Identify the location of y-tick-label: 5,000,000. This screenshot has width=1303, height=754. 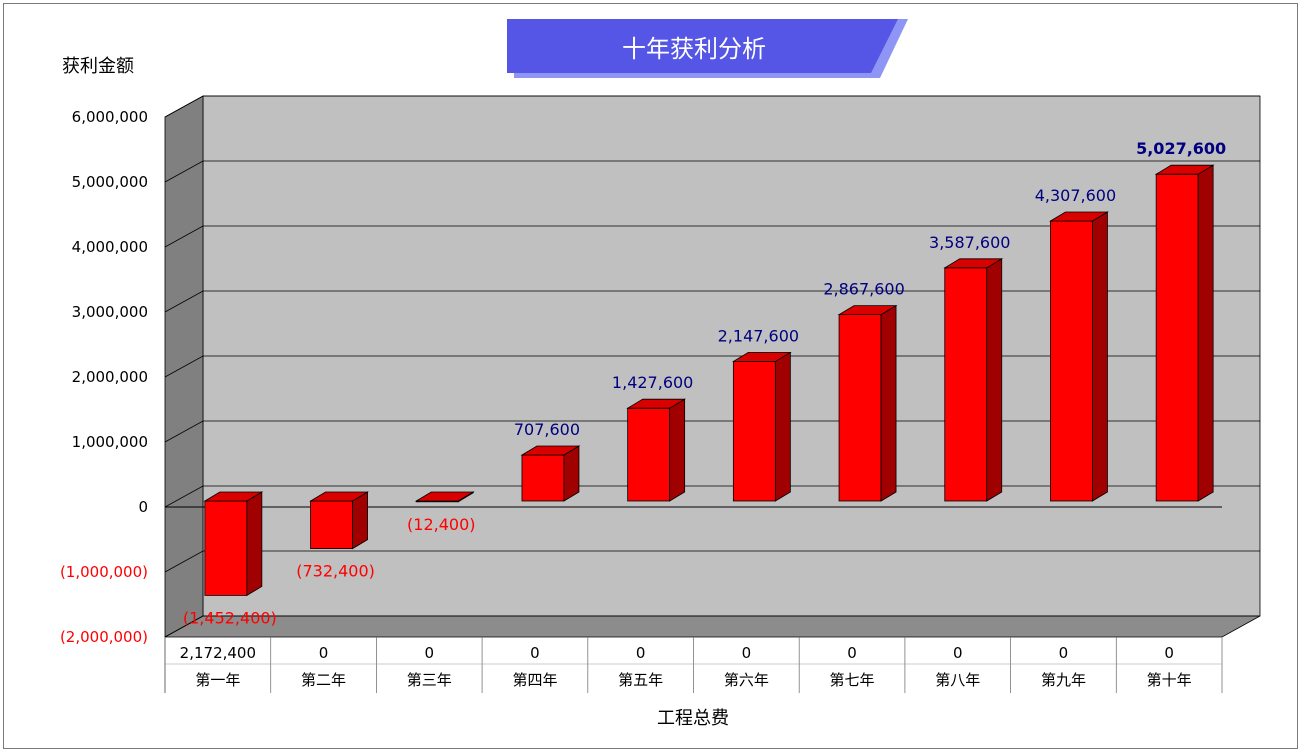
(110, 182).